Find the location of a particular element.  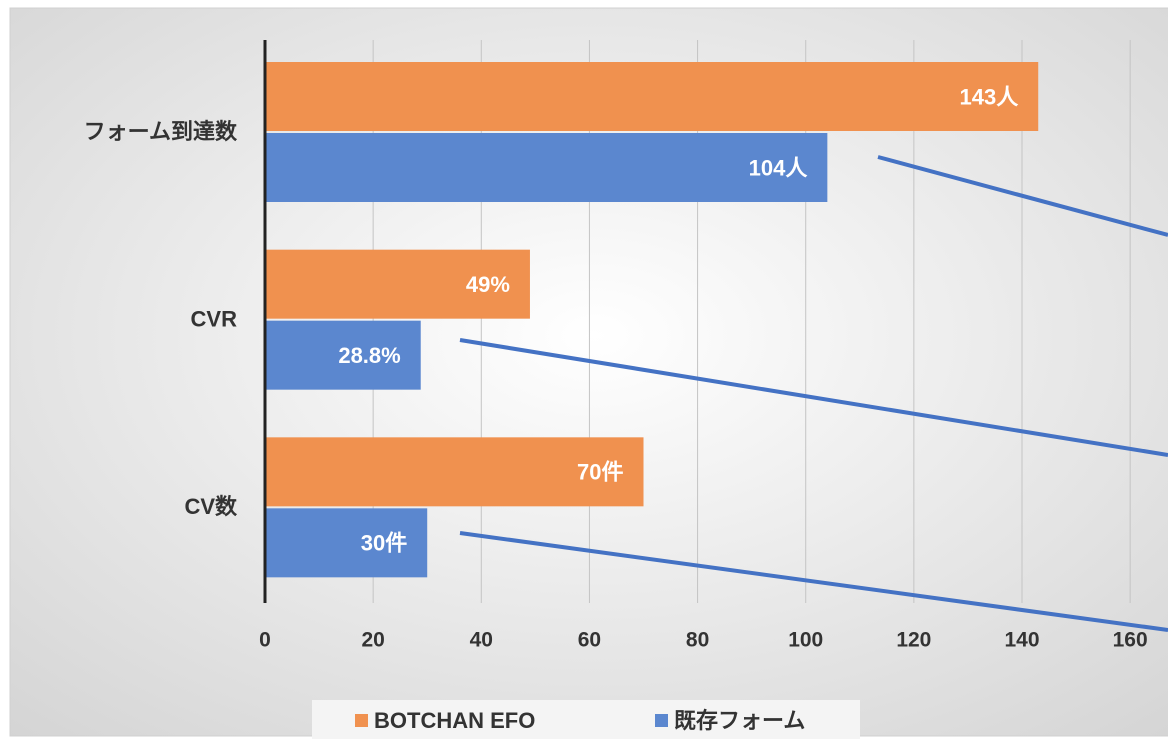

legend-label: BOTCHAN EFO is located at coordinates (454, 720).